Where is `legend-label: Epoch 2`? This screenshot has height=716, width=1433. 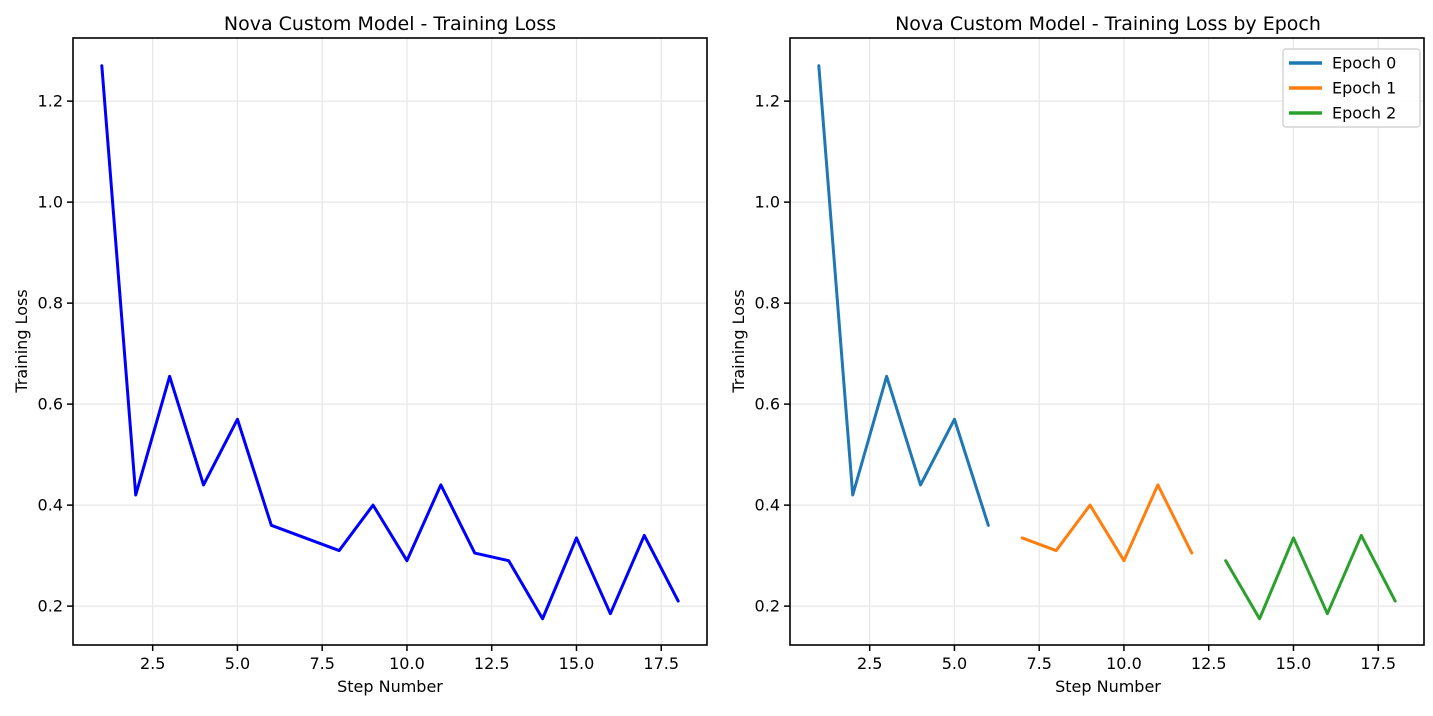 legend-label: Epoch 2 is located at coordinates (1364, 113).